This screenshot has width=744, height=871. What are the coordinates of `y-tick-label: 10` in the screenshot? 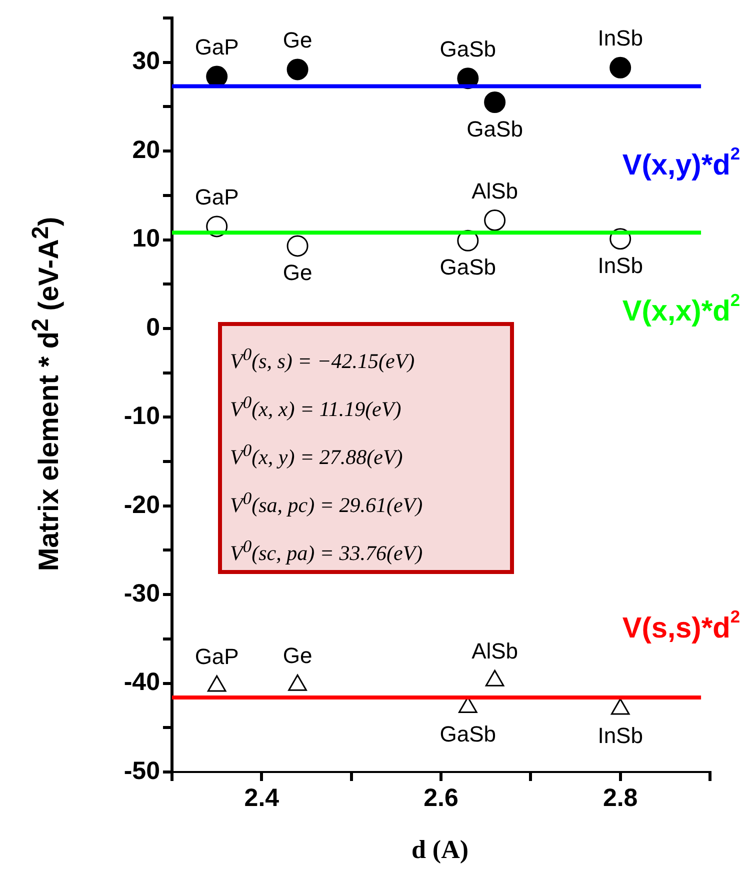 It's located at (146, 238).